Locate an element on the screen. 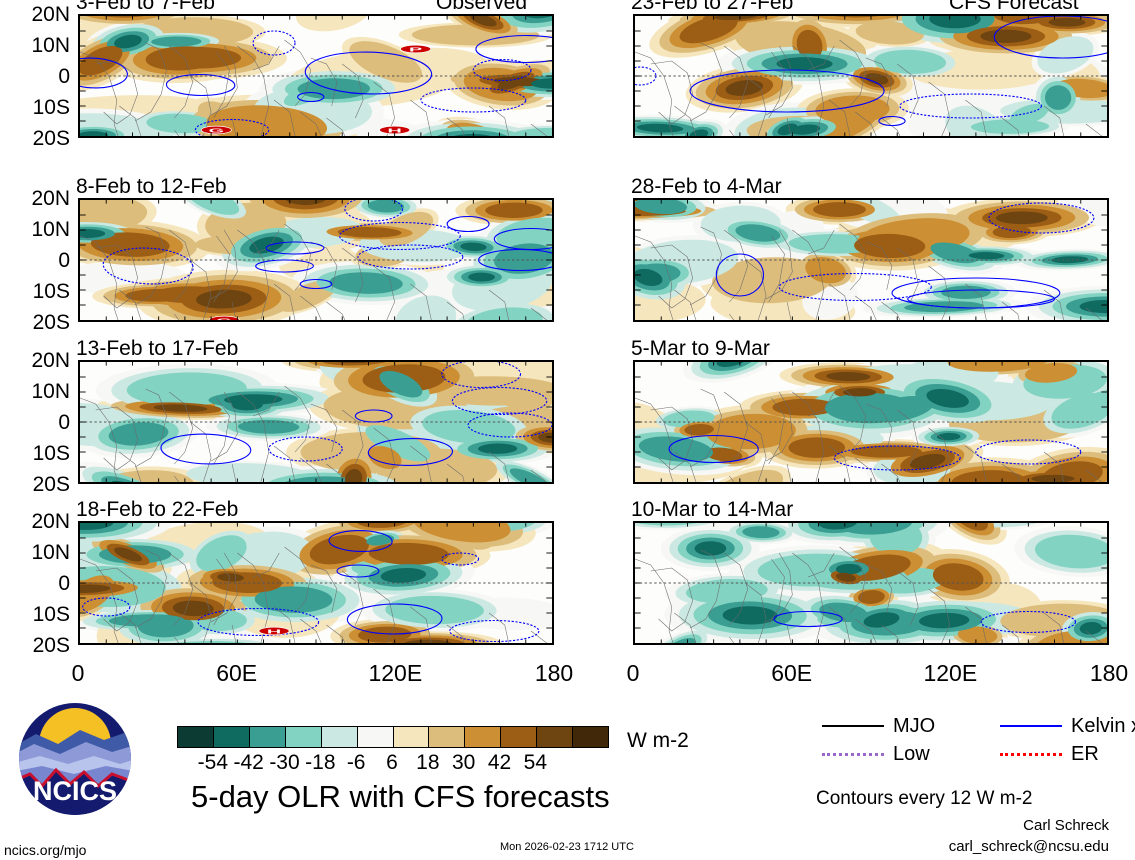 The width and height of the screenshot is (1135, 860). legend-label: ER is located at coordinates (1085, 754).